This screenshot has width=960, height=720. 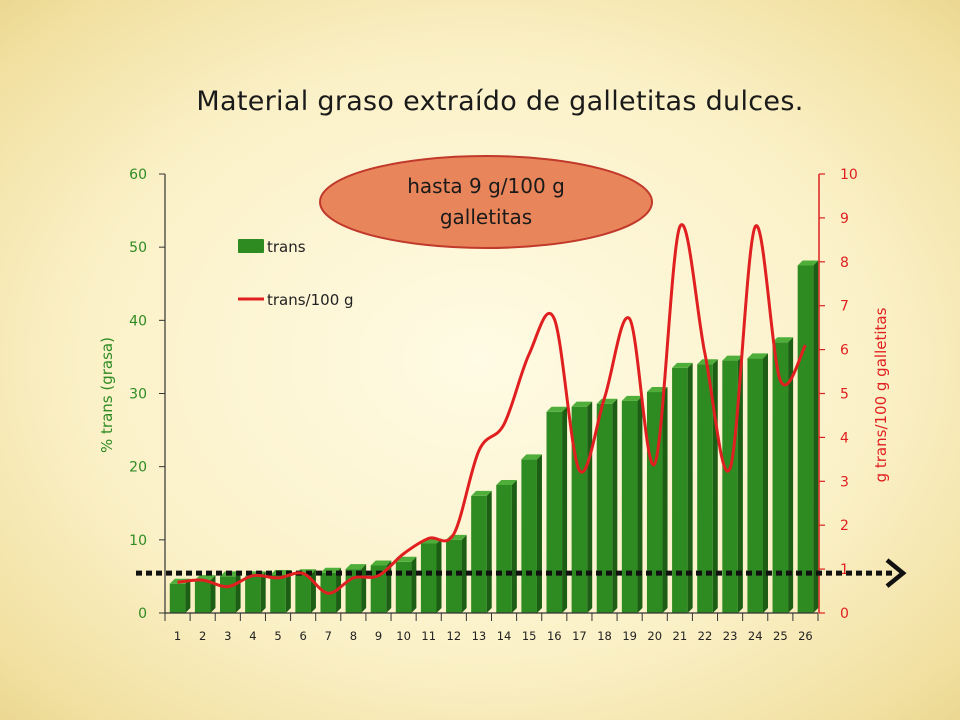 I want to click on x-tick-label: 2, so click(x=202, y=636).